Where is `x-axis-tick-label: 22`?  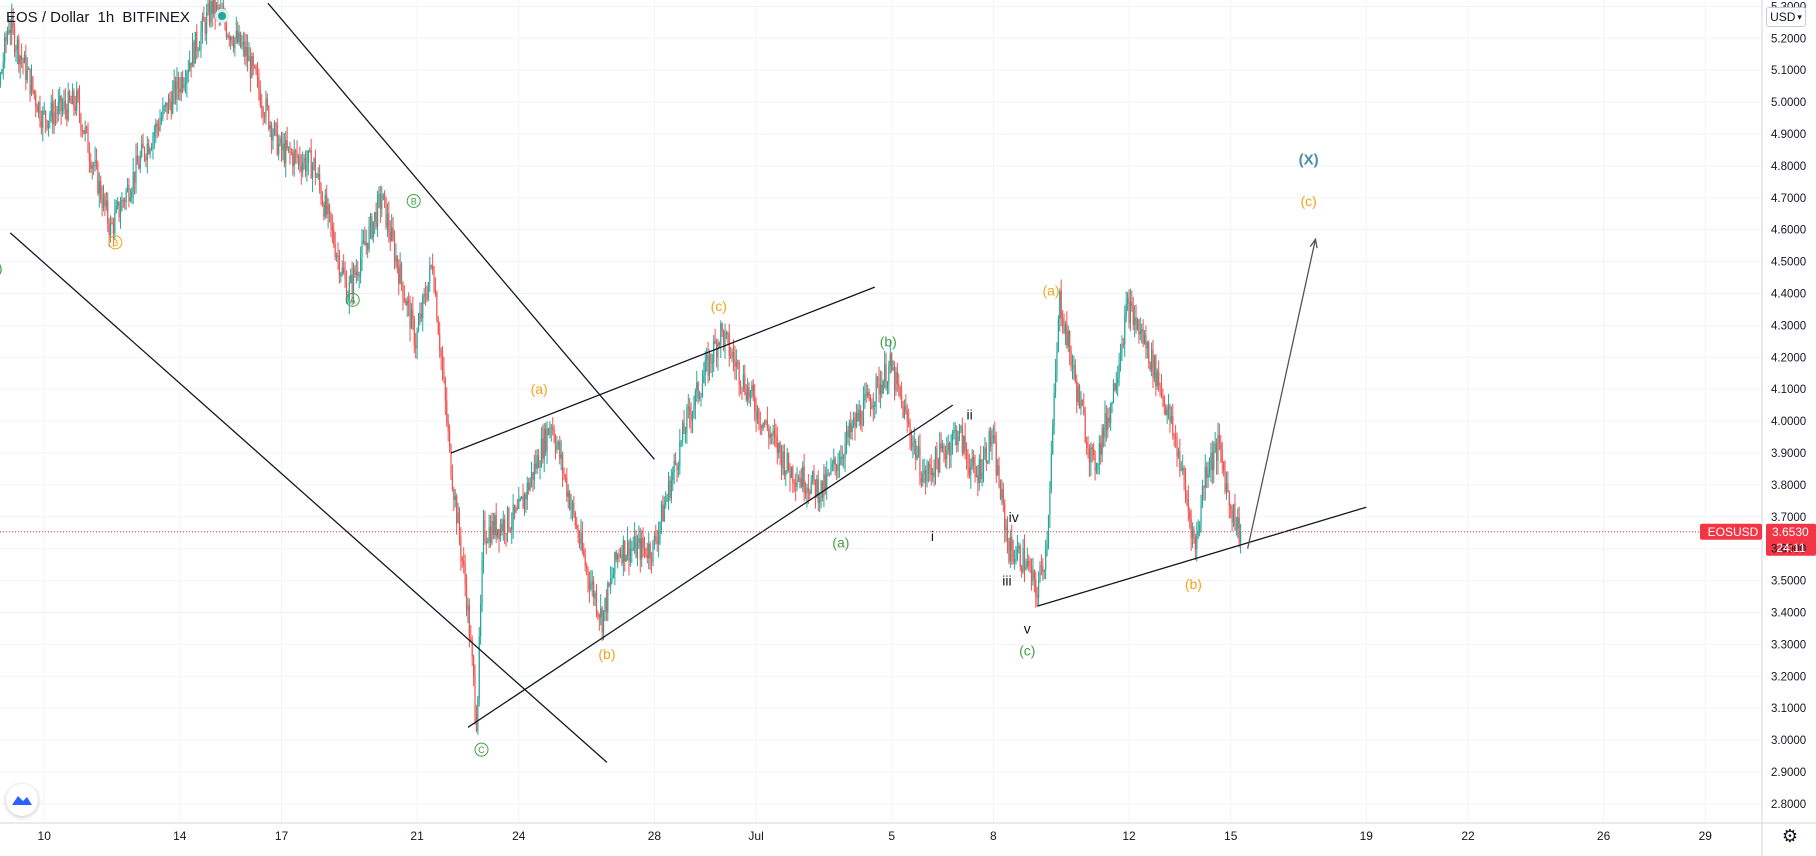
x-axis-tick-label: 22 is located at coordinates (1468, 836).